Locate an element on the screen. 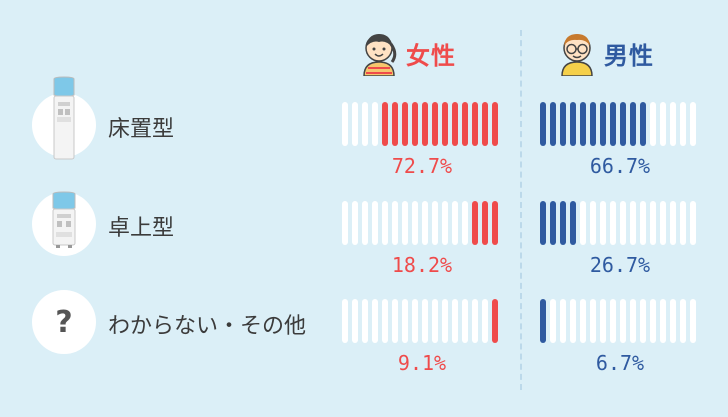  female-avatar-icon is located at coordinates (380, 55).